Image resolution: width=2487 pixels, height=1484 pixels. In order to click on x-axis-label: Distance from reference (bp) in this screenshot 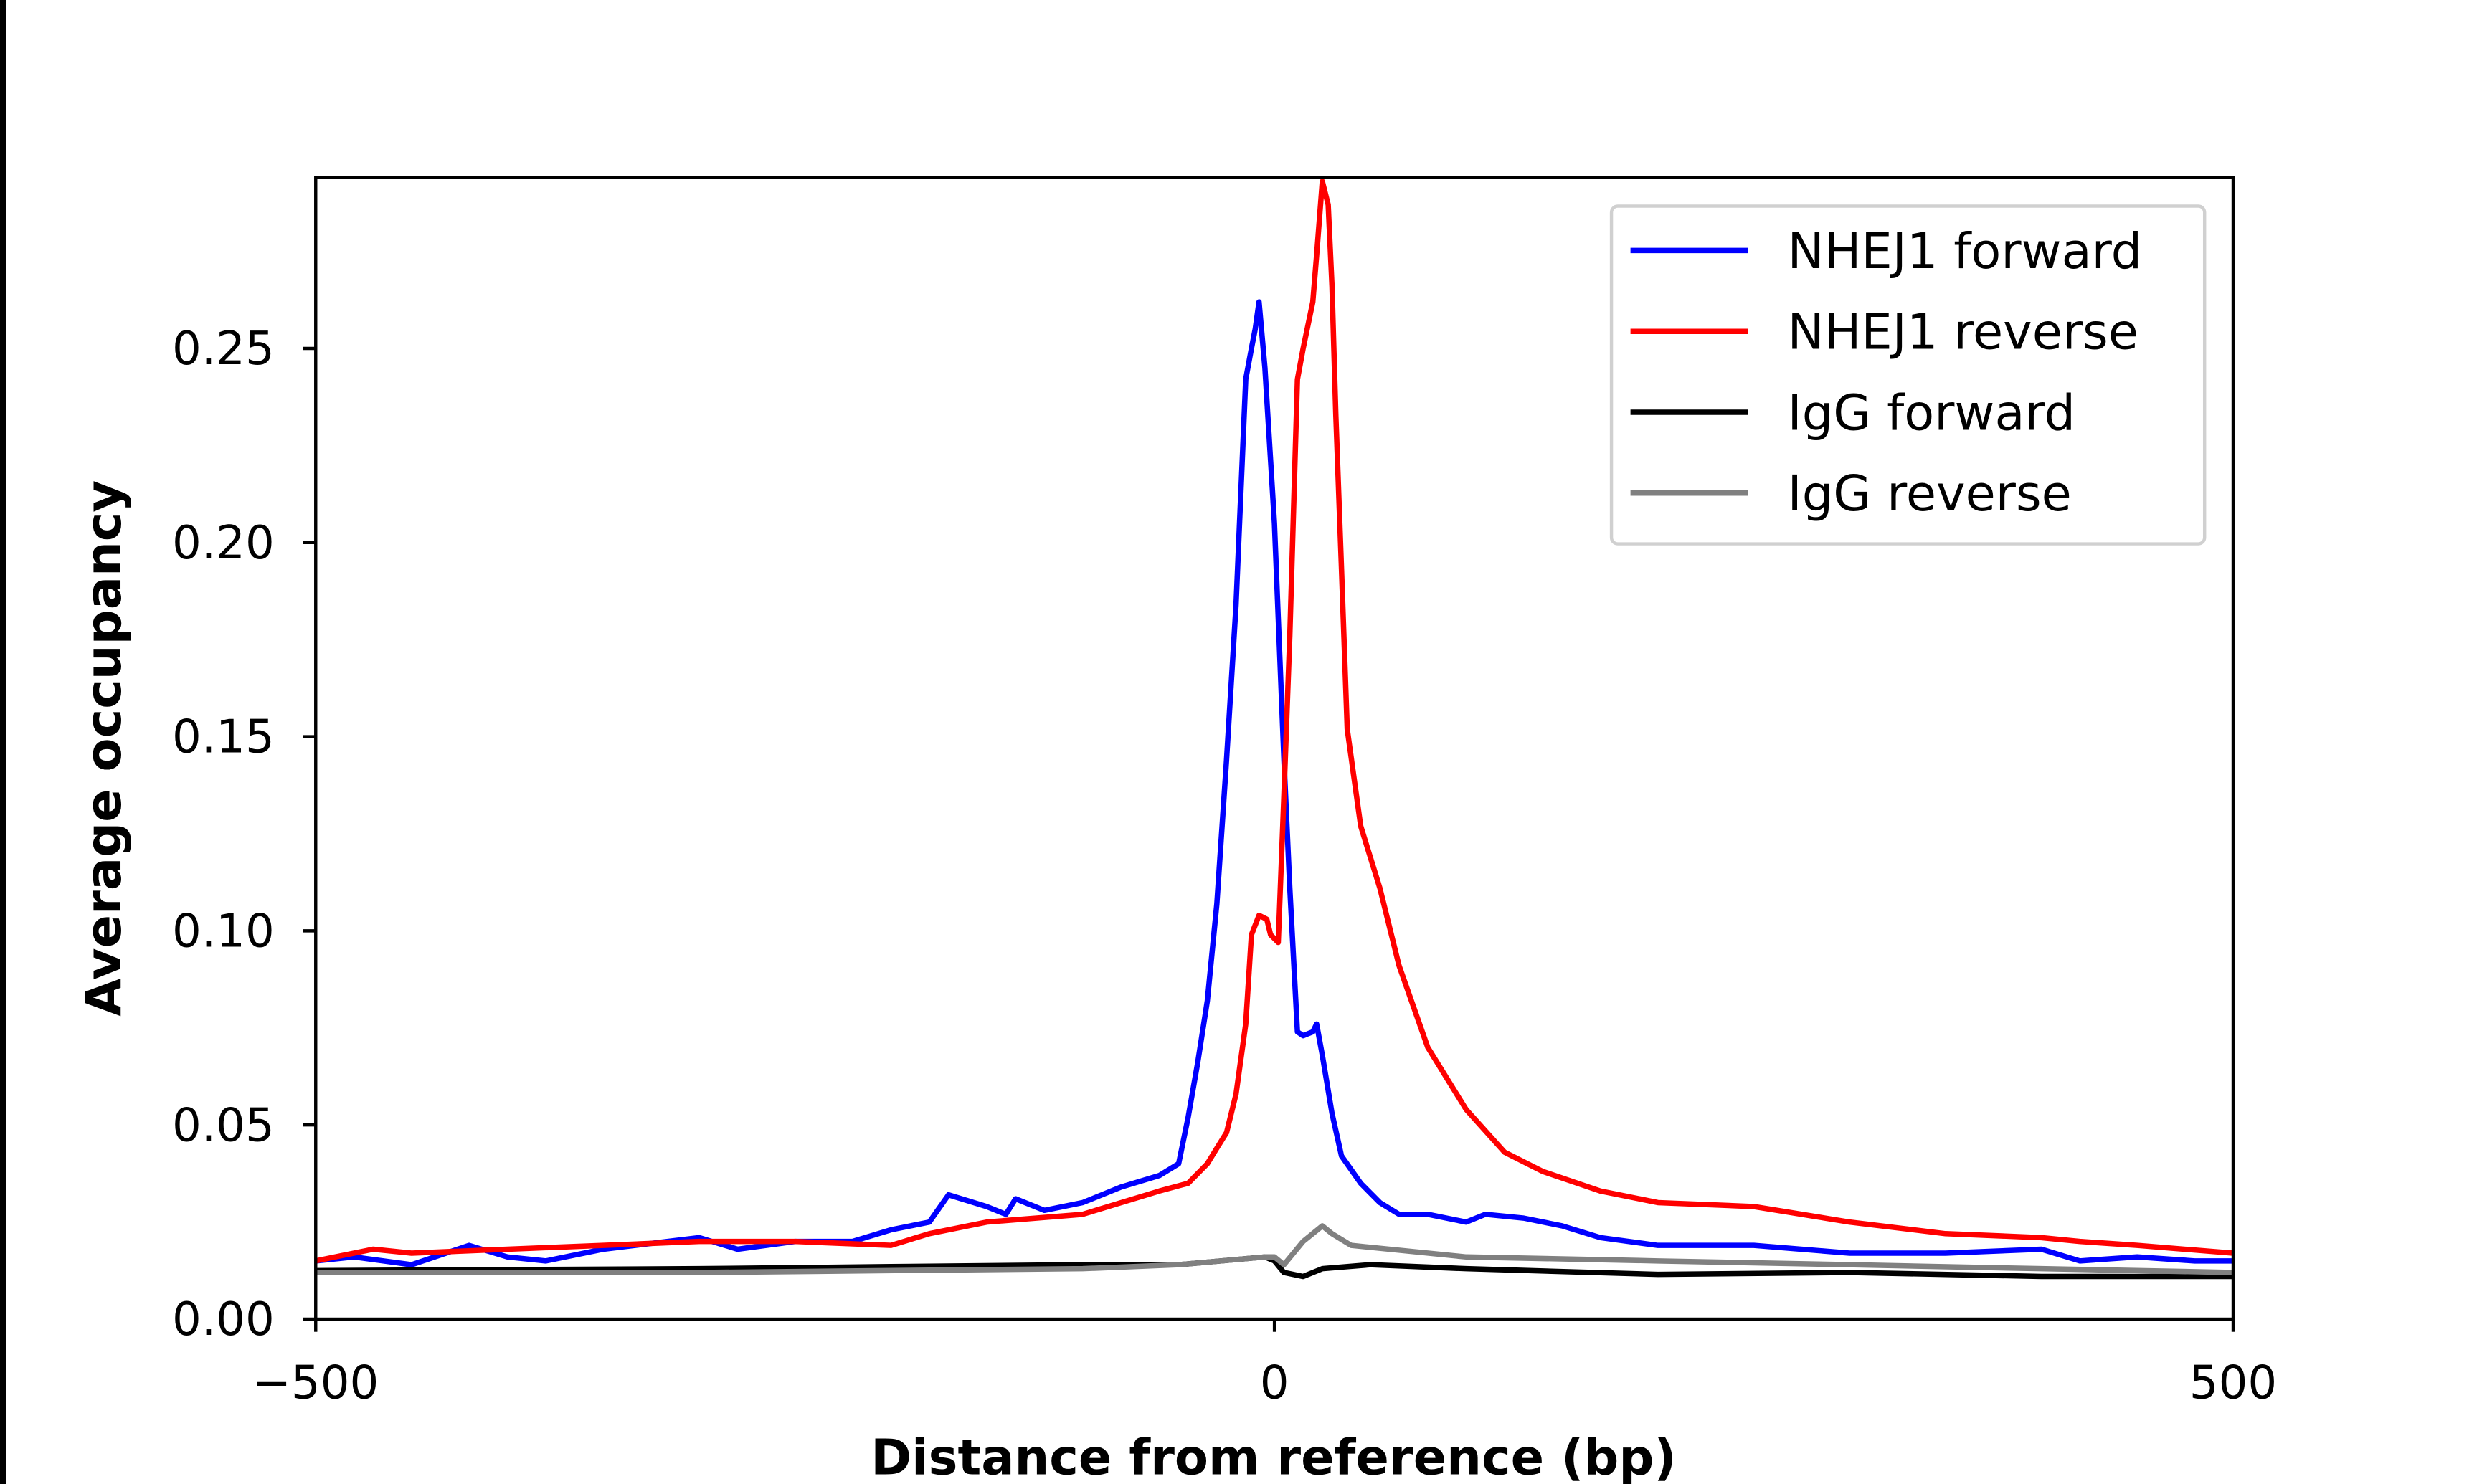, I will do `click(1274, 1457)`.